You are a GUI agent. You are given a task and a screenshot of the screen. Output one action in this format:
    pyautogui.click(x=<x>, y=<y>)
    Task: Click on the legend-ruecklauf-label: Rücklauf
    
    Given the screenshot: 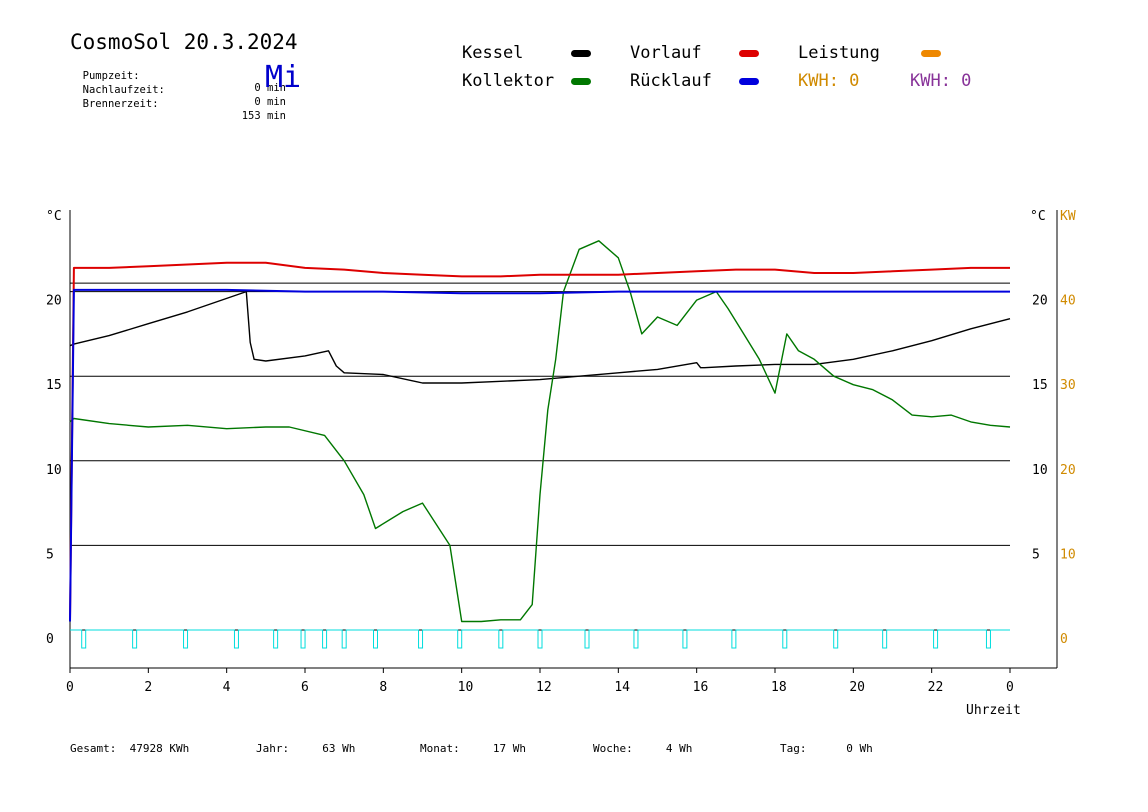 What is the action you would take?
    pyautogui.click(x=671, y=81)
    